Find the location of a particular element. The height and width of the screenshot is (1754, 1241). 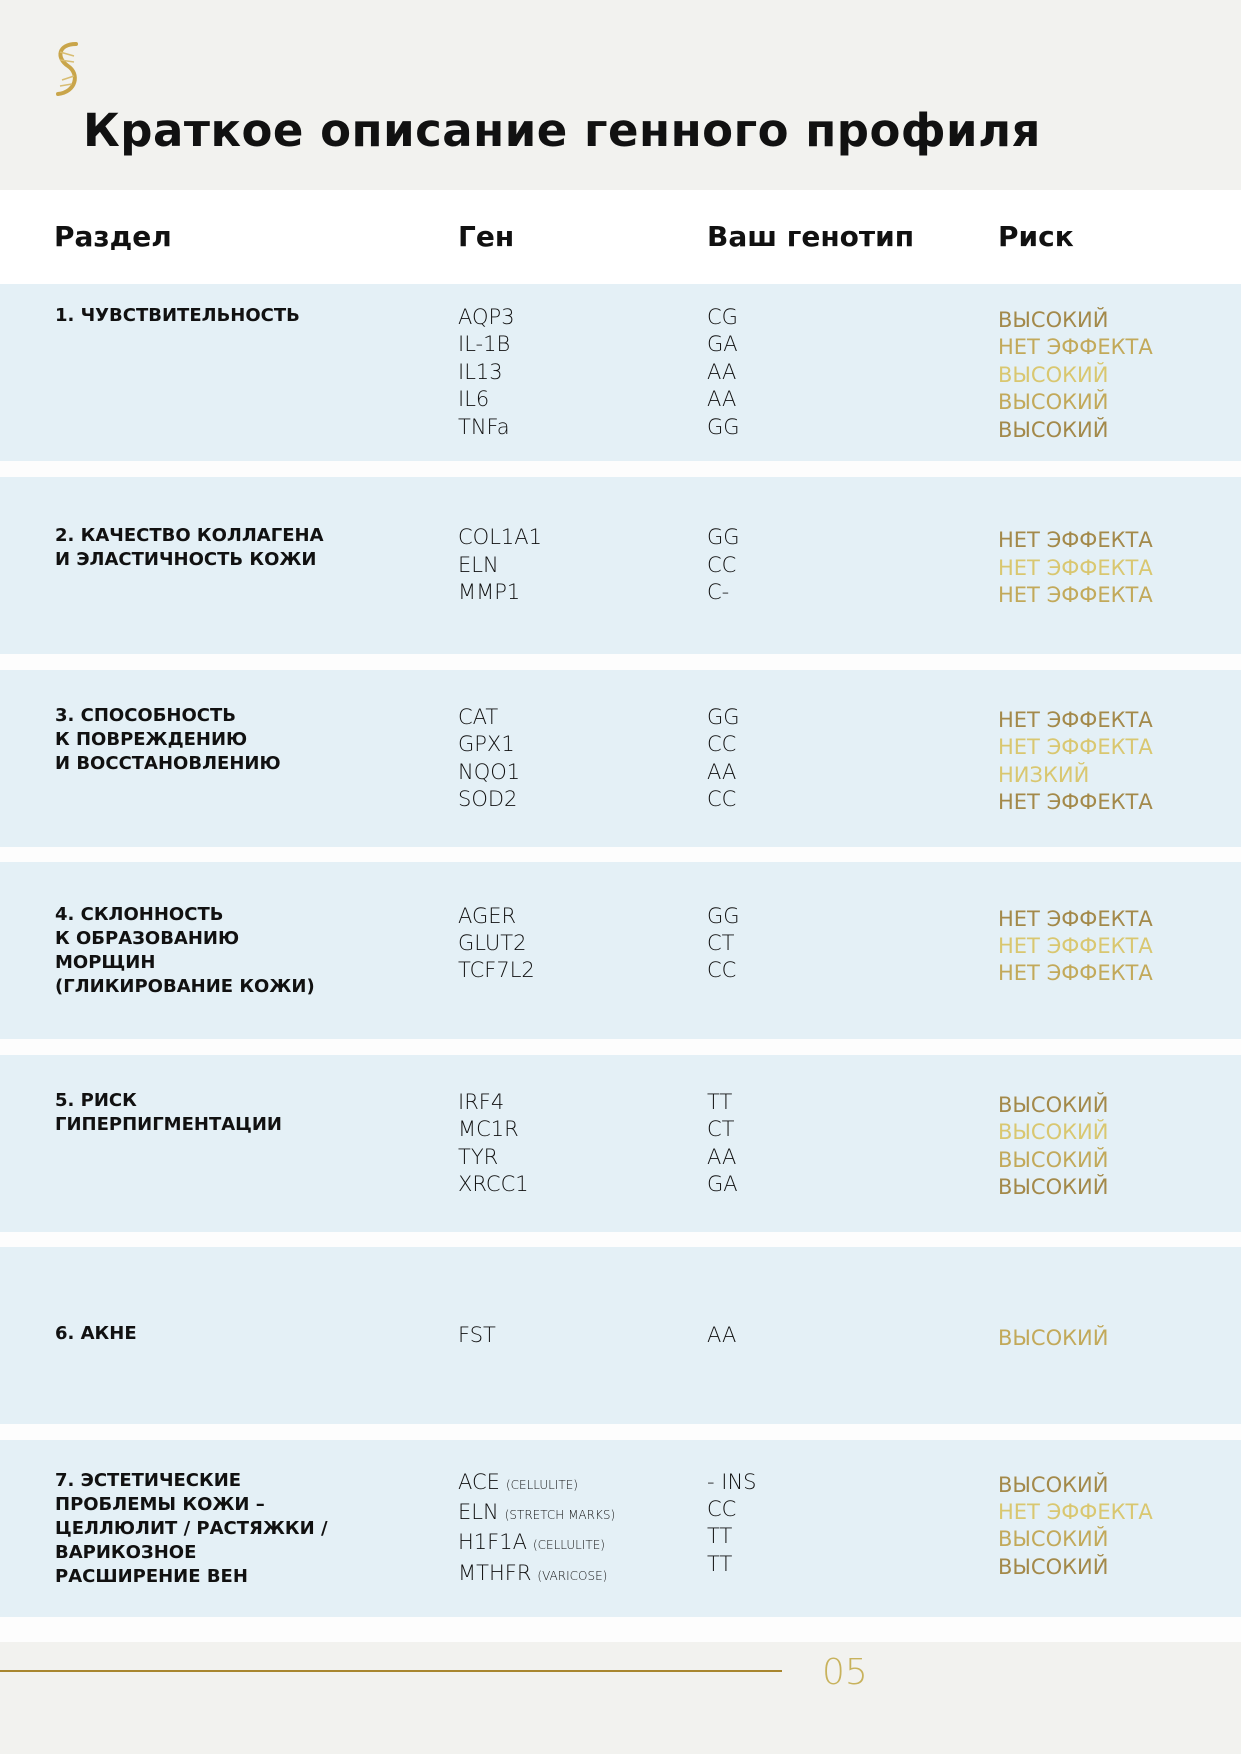

gene-name: AQP3 is located at coordinates (486, 317).